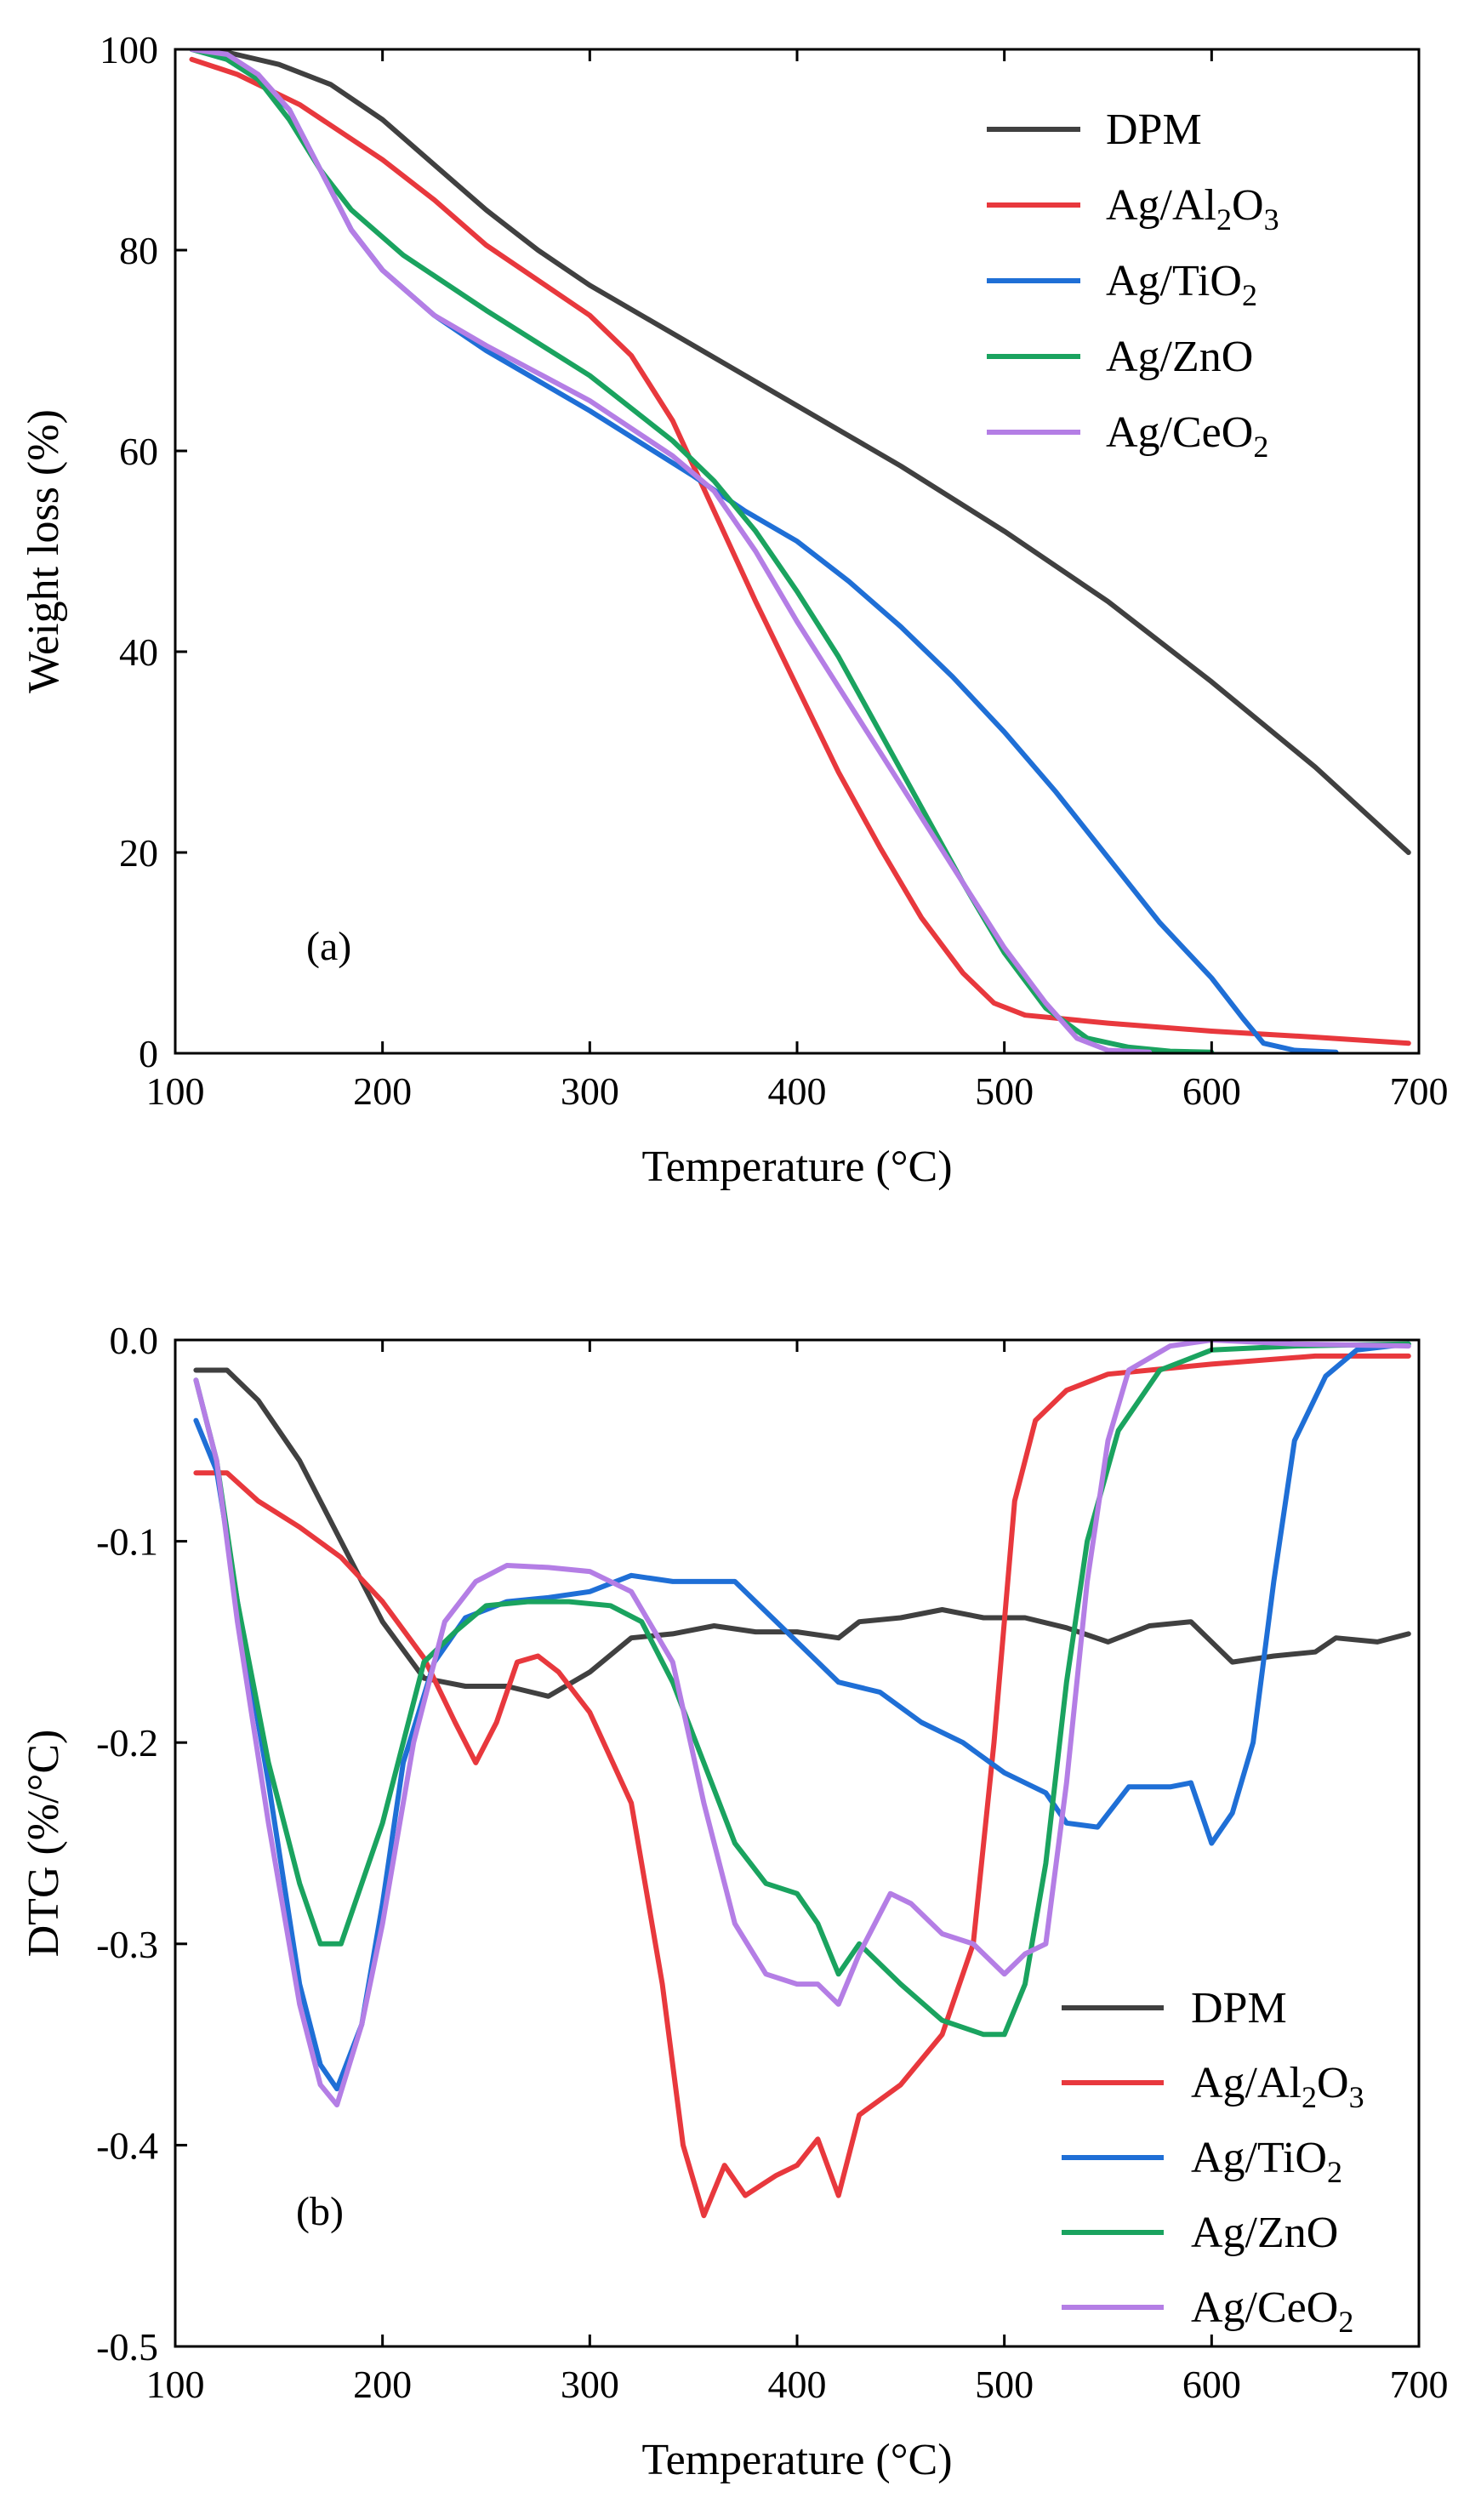 The height and width of the screenshot is (2520, 1481). I want to click on y-tick-label: -0.2, so click(127, 1743).